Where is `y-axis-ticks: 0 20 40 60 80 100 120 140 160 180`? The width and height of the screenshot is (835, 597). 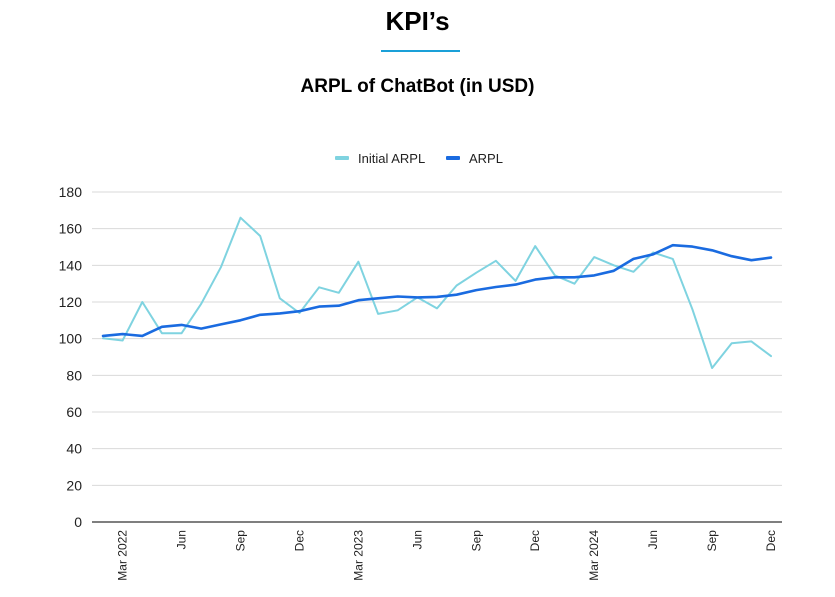 y-axis-ticks: 0 20 40 60 80 100 120 140 160 180 is located at coordinates (71, 357).